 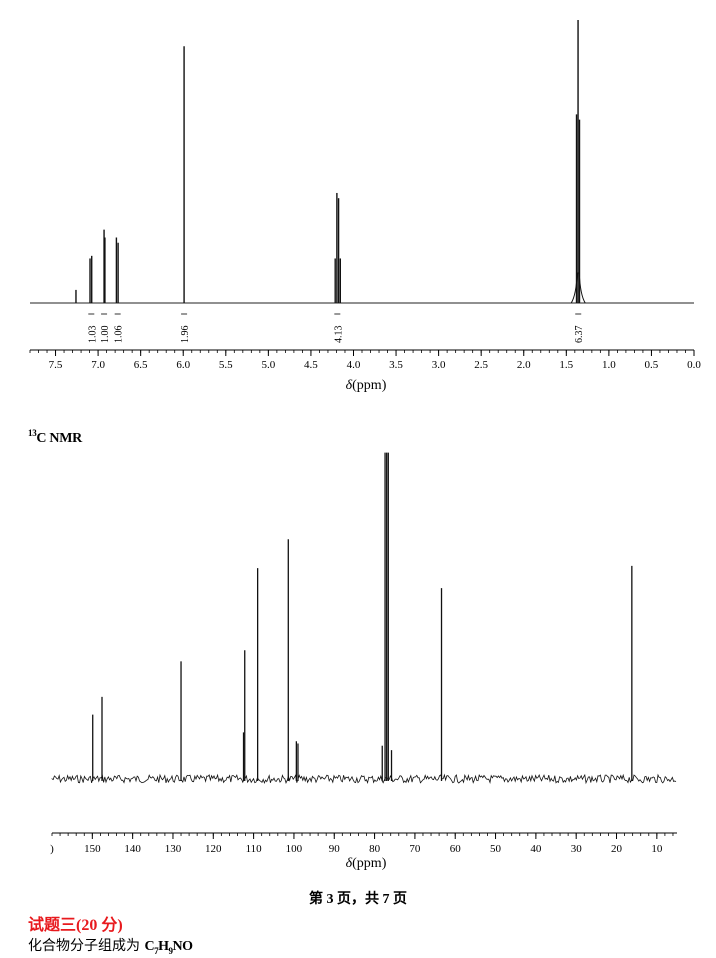 I want to click on h-tick-label: 4.0, so click(x=354, y=365).